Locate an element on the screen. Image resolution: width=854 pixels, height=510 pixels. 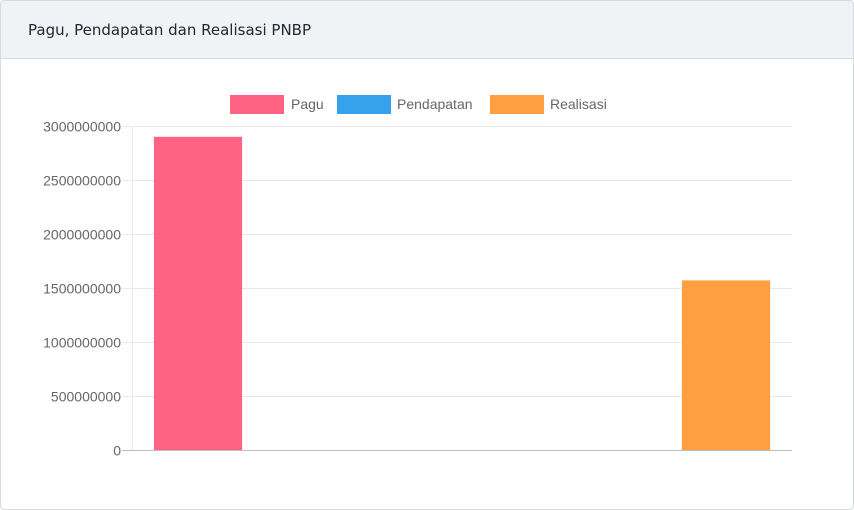
y-tick-label: 2500000000 is located at coordinates (82, 181).